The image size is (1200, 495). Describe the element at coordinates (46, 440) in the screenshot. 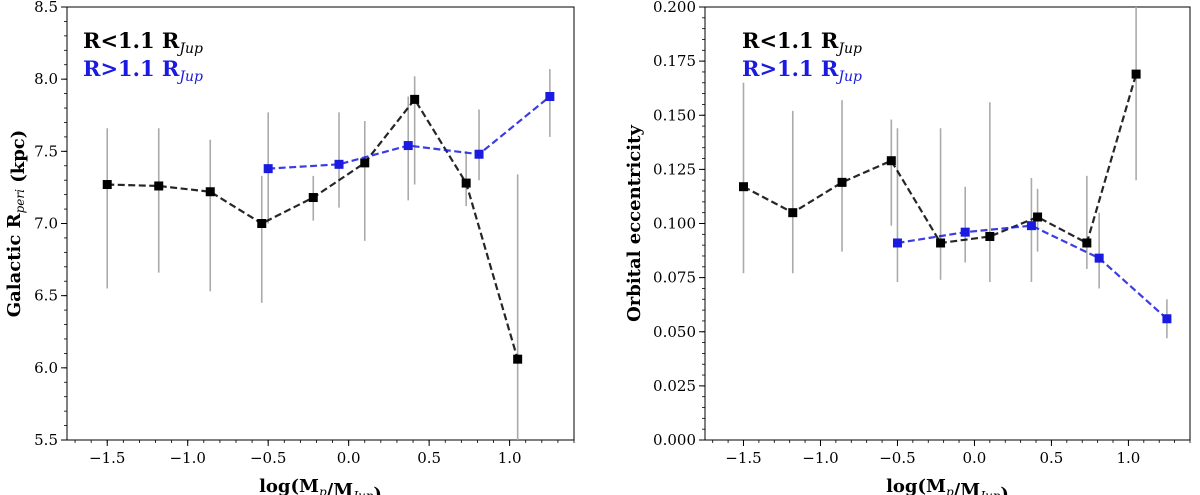

I see `y-tick-label: 5.5` at that location.